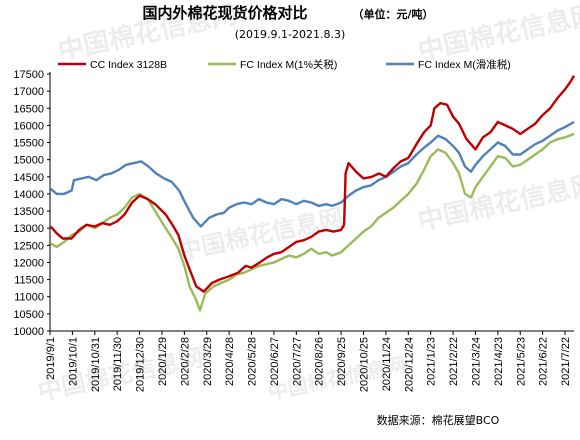  I want to click on x-tick-label: 2020/2/28, so click(185, 361).